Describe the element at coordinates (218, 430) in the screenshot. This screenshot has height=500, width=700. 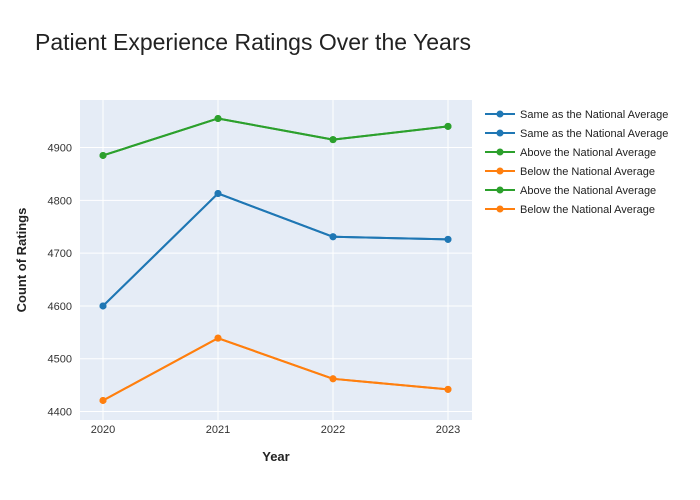
I see `x-tick-label: 2021` at that location.